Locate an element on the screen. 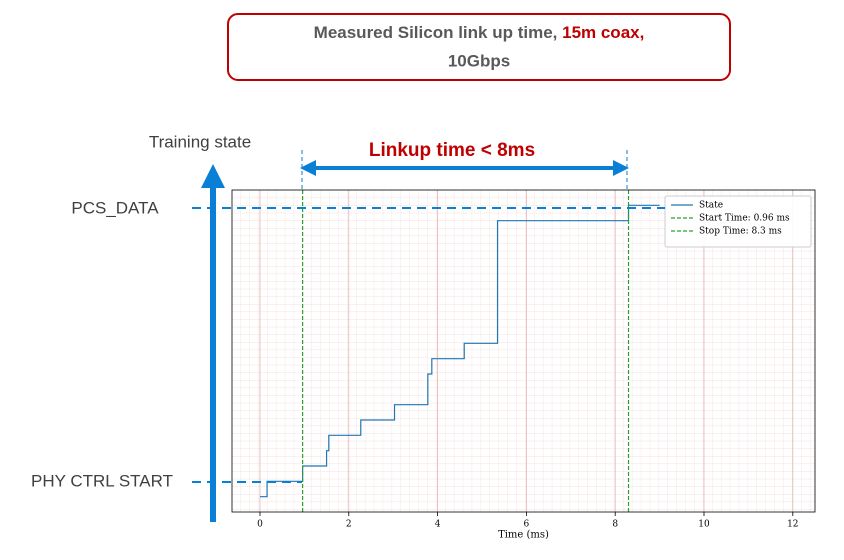 Image resolution: width=844 pixels, height=560 pixels. legend-box is located at coordinates (738, 221).